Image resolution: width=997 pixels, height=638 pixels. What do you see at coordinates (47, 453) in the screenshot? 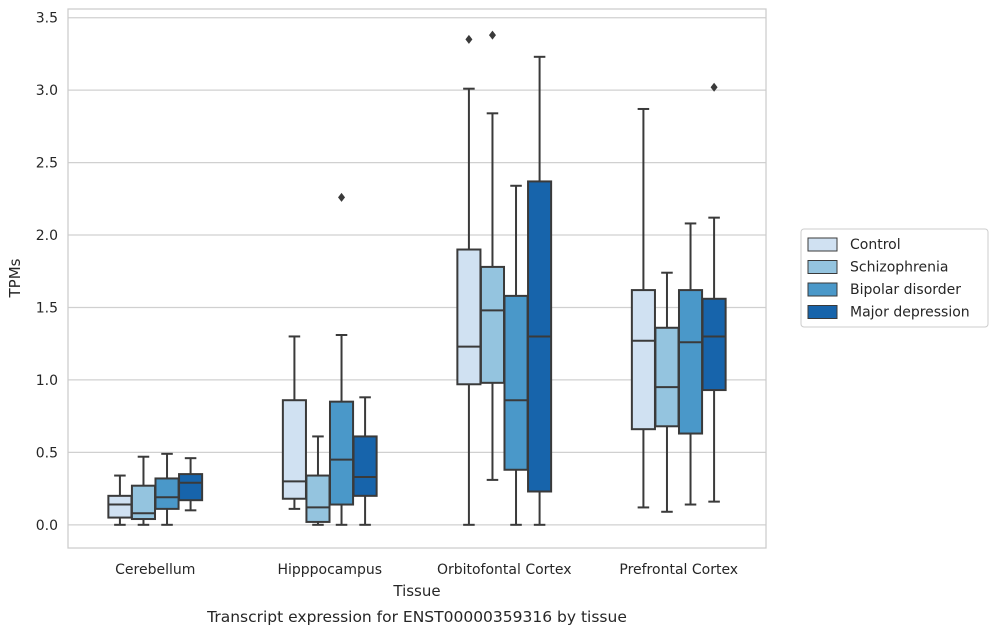
I see `y-tick-label: 0.5` at bounding box center [47, 453].